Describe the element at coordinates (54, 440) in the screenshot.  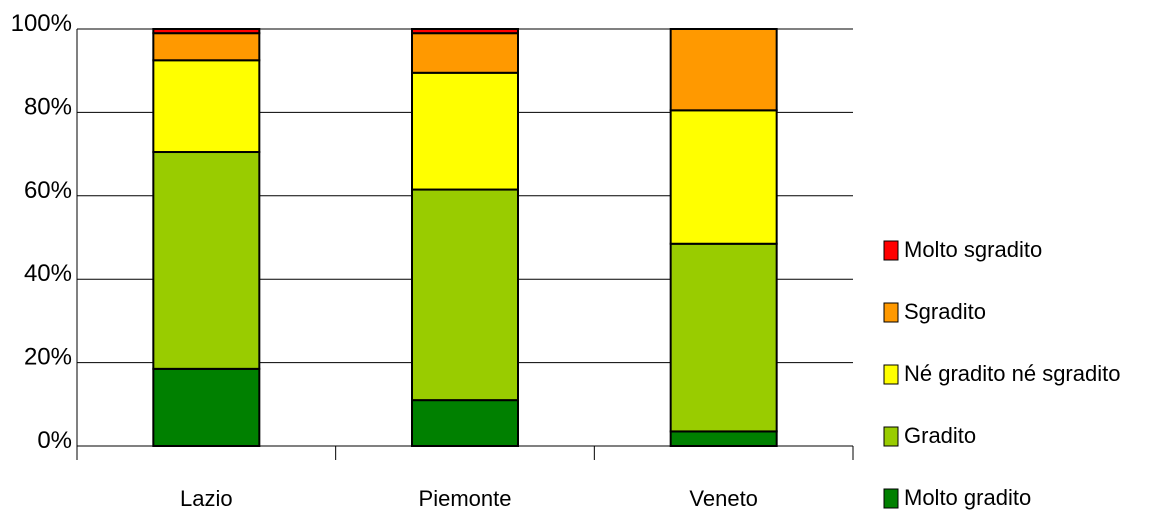
I see `y-tick-label: 0%` at that location.